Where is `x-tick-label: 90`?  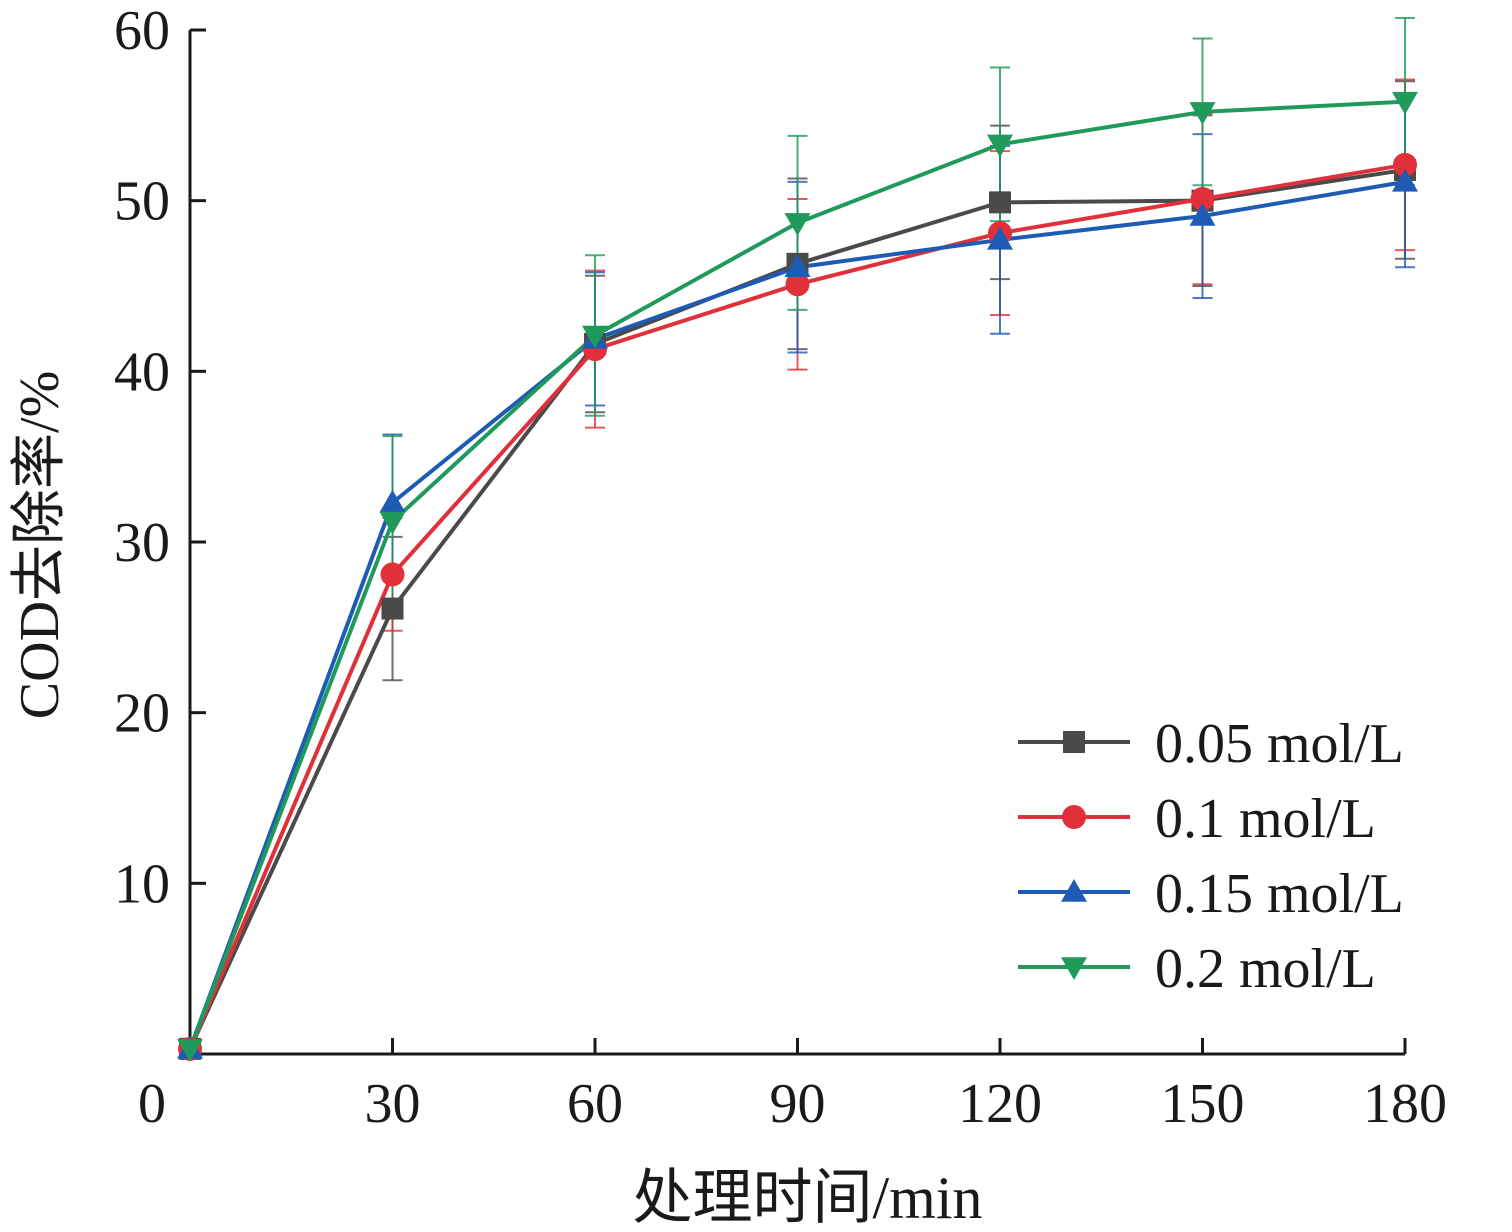
x-tick-label: 90 is located at coordinates (798, 1104).